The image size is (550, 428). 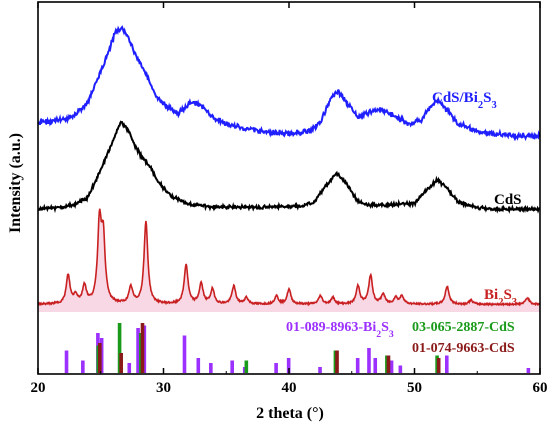 What do you see at coordinates (508, 200) in the screenshot?
I see `label-cds: CdS` at bounding box center [508, 200].